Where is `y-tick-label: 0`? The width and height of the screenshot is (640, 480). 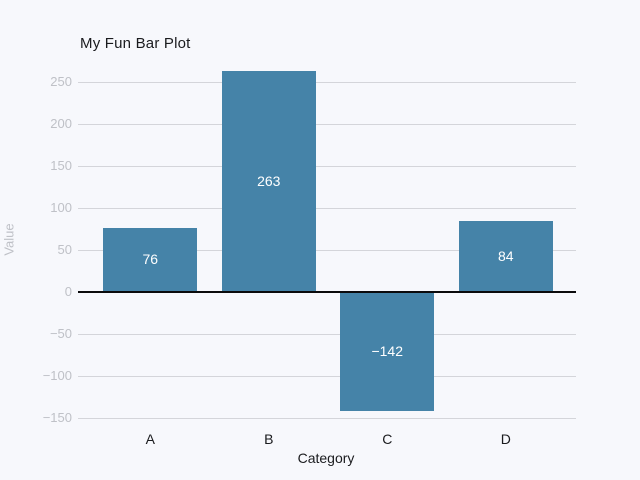 y-tick-label: 0 is located at coordinates (68, 291).